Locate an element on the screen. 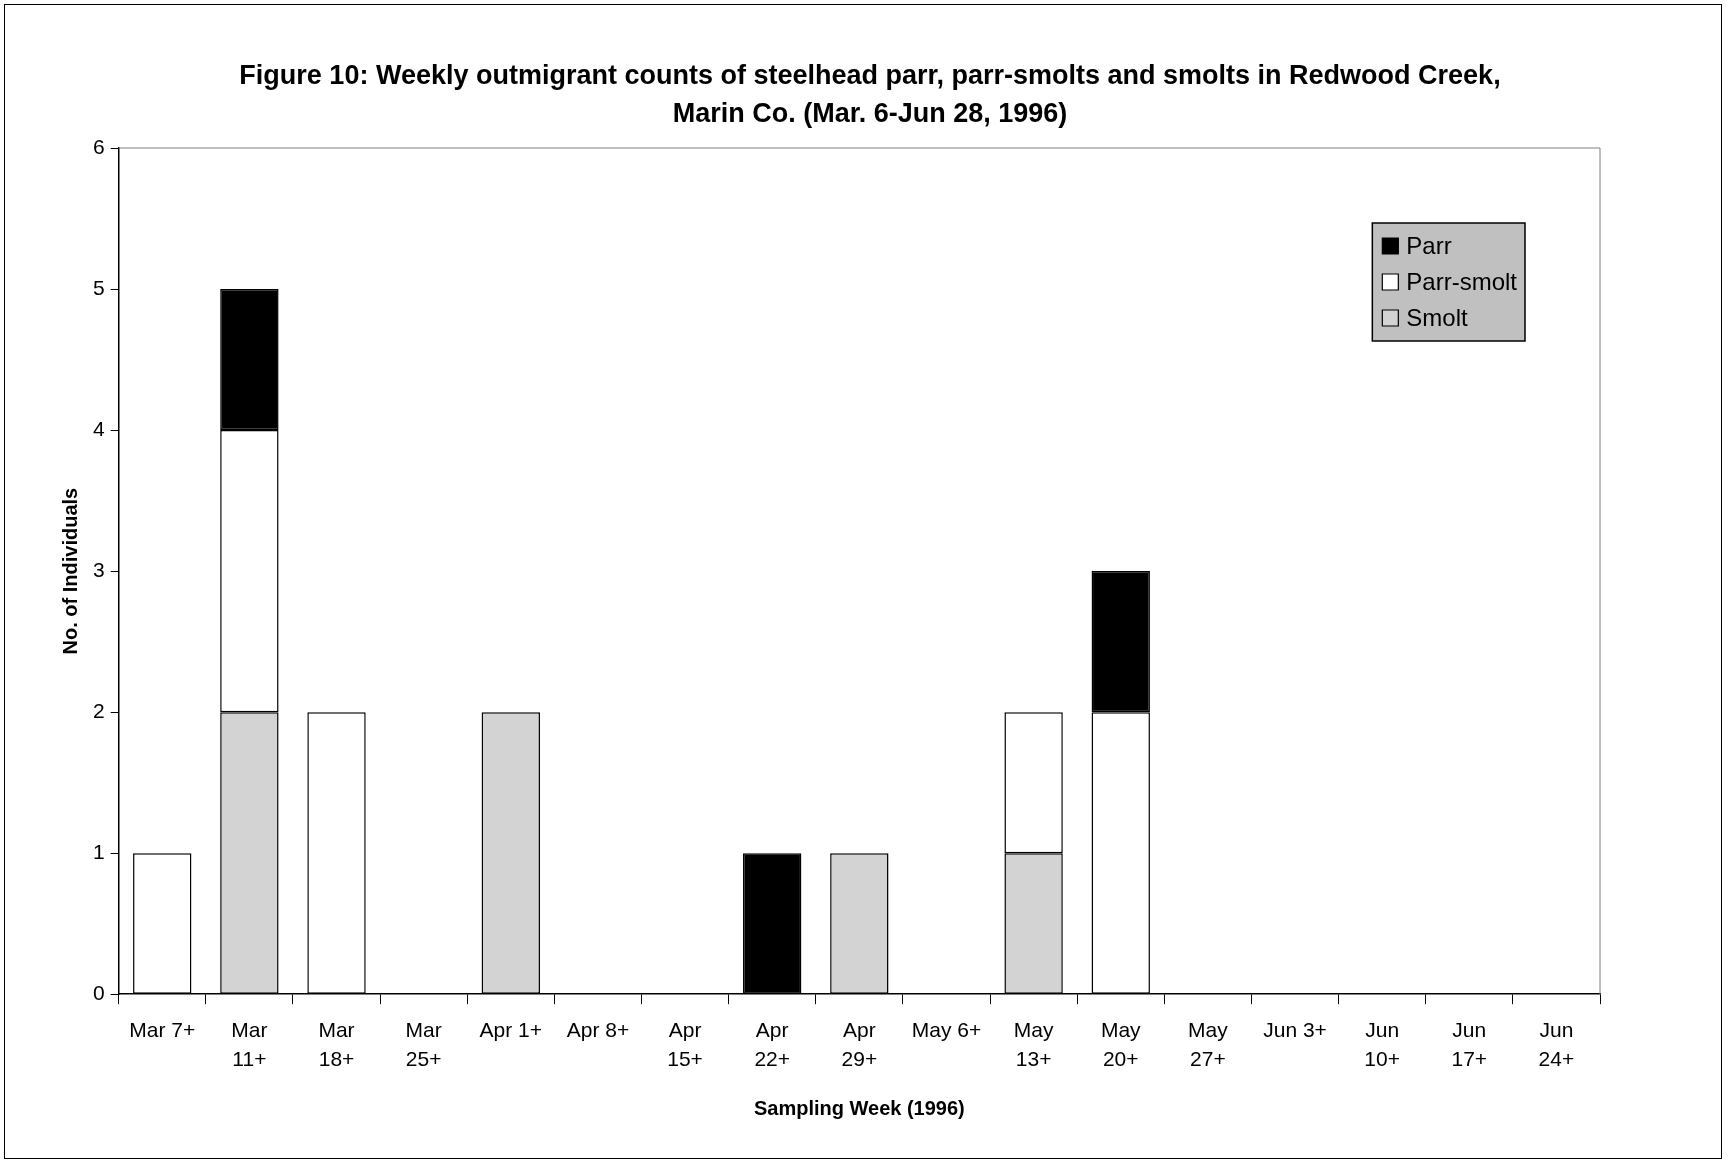 The height and width of the screenshot is (1165, 1728). legend-label: Parr is located at coordinates (1429, 245).